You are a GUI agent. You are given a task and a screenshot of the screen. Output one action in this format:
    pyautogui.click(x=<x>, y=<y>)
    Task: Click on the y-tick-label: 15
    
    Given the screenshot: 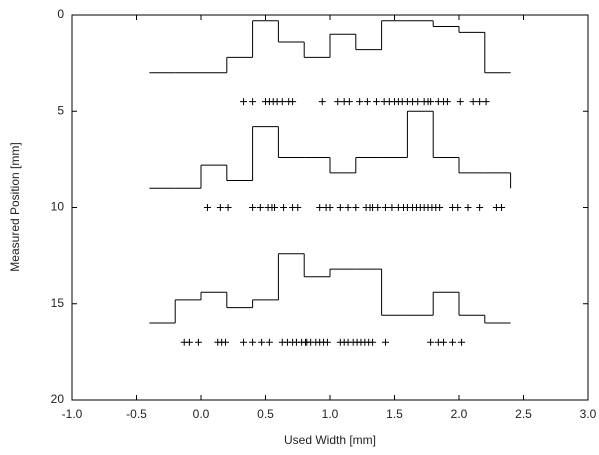 What is the action you would take?
    pyautogui.click(x=58, y=303)
    